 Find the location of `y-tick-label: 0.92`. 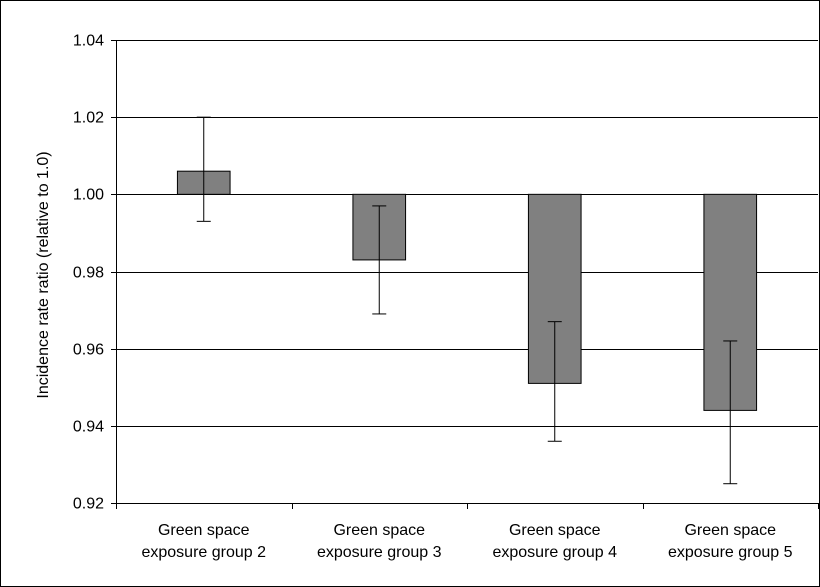

y-tick-label: 0.92 is located at coordinates (88, 504).